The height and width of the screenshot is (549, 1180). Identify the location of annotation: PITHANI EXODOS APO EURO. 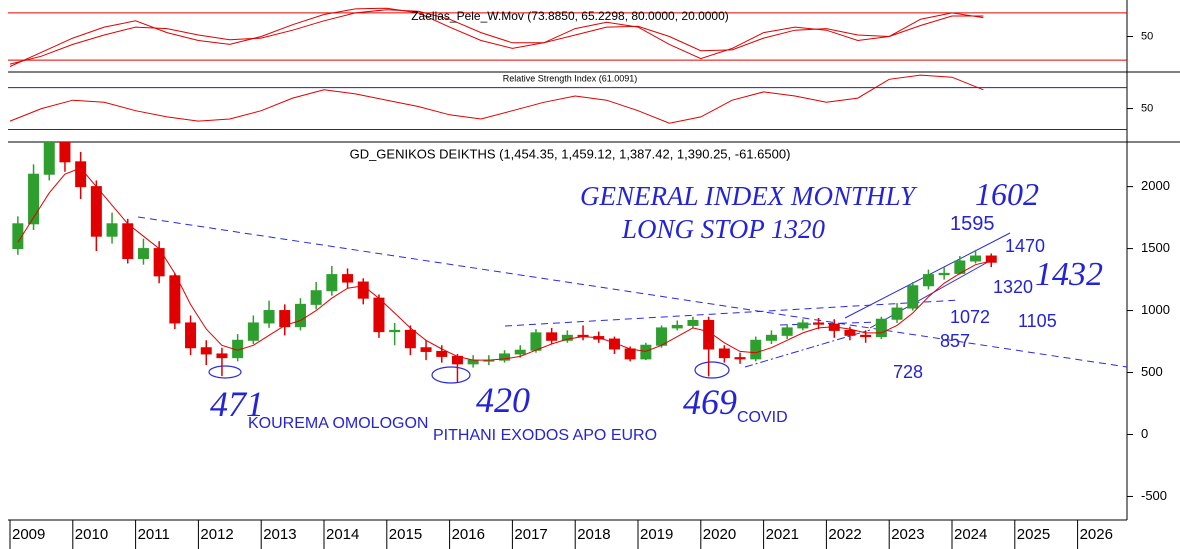
(545, 435).